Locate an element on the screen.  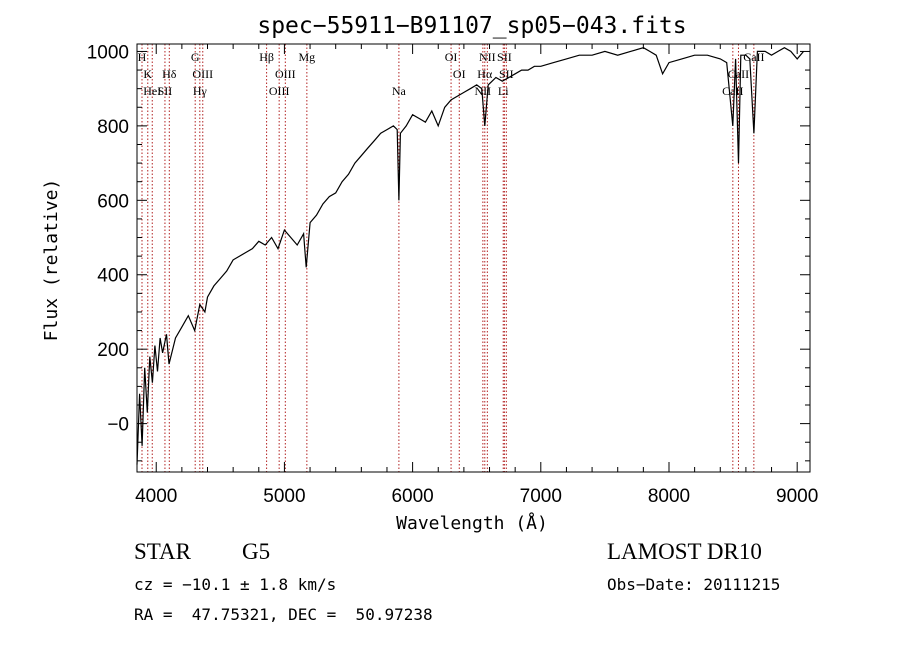
y-tick-label-1000: 1000 is located at coordinates (108, 52).